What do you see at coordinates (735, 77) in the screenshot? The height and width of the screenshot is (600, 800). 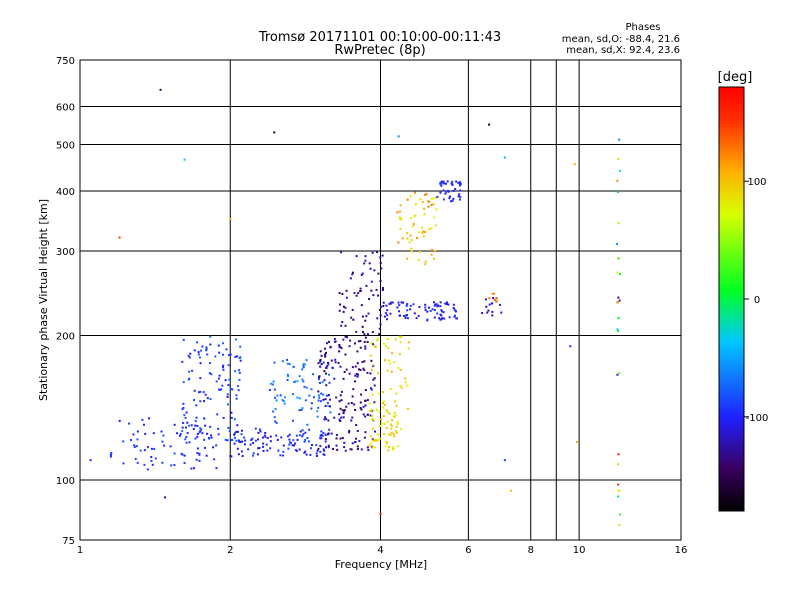 I see `colorbar-label: [deg]` at bounding box center [735, 77].